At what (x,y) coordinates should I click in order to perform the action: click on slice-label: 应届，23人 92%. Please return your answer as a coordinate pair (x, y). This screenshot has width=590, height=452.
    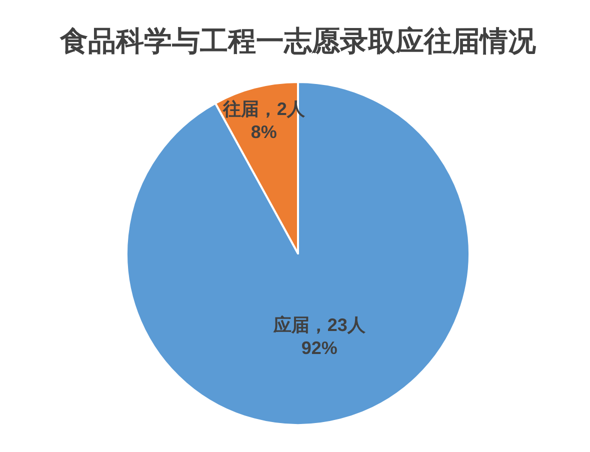
    Looking at the image, I should click on (319, 336).